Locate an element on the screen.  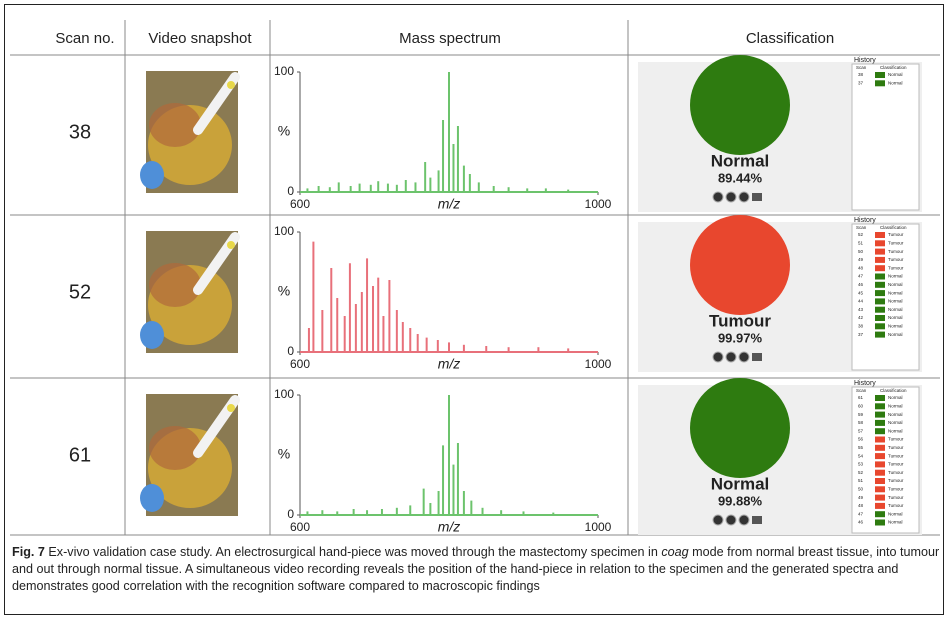
history-scan: 60 is located at coordinates (861, 405).